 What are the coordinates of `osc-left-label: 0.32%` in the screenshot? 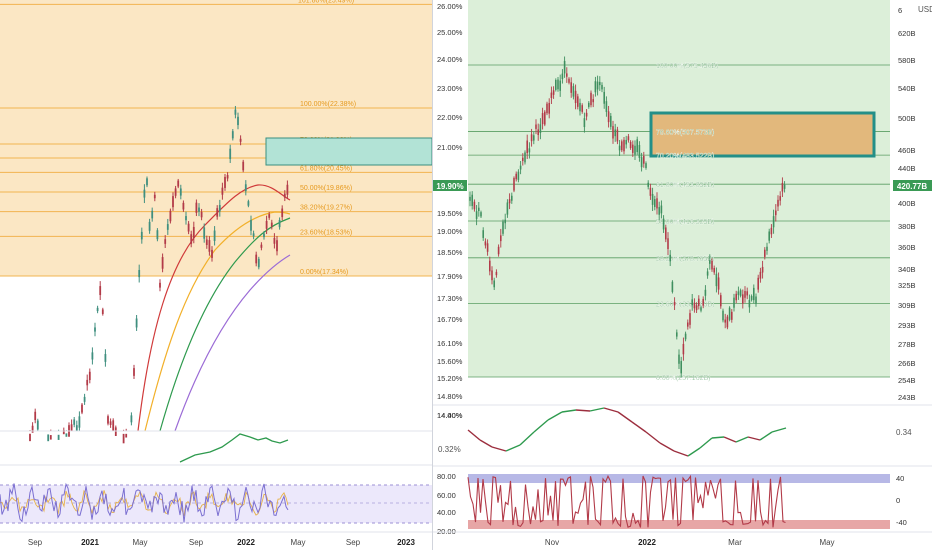 It's located at (449, 449).